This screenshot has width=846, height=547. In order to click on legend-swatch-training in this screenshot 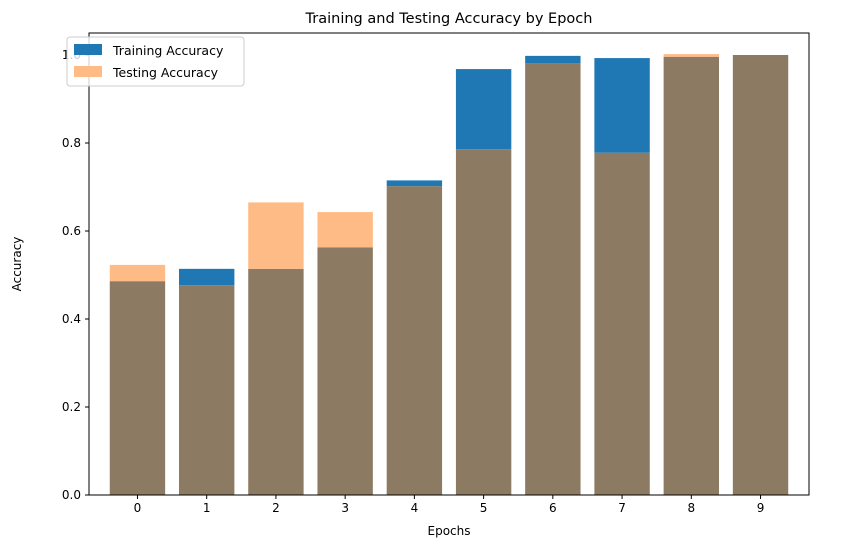, I will do `click(88, 49)`.